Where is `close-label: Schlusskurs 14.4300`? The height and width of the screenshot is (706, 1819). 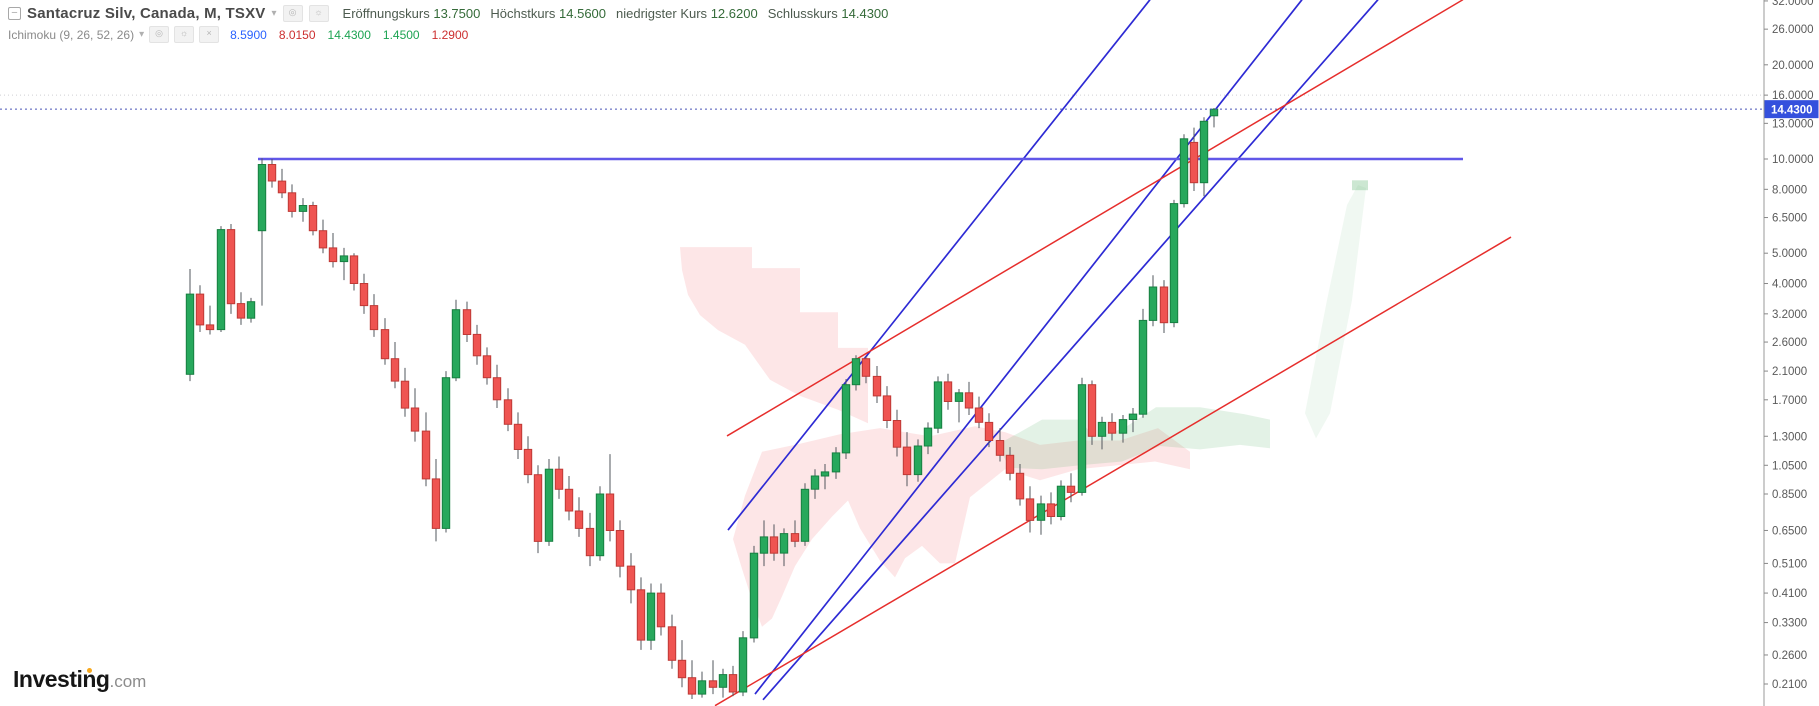
close-label: Schlusskurs 14.4300 is located at coordinates (828, 13).